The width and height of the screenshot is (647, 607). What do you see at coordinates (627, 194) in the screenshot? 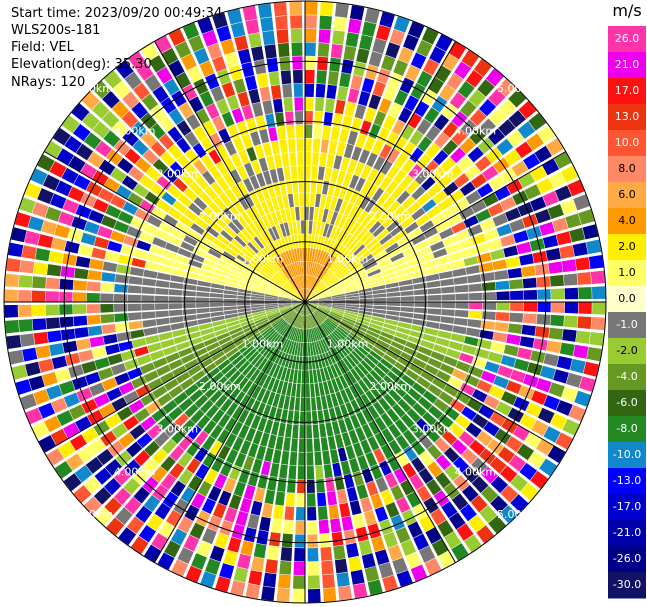
I see `colorbar-tick-label: 6.0` at bounding box center [627, 194].